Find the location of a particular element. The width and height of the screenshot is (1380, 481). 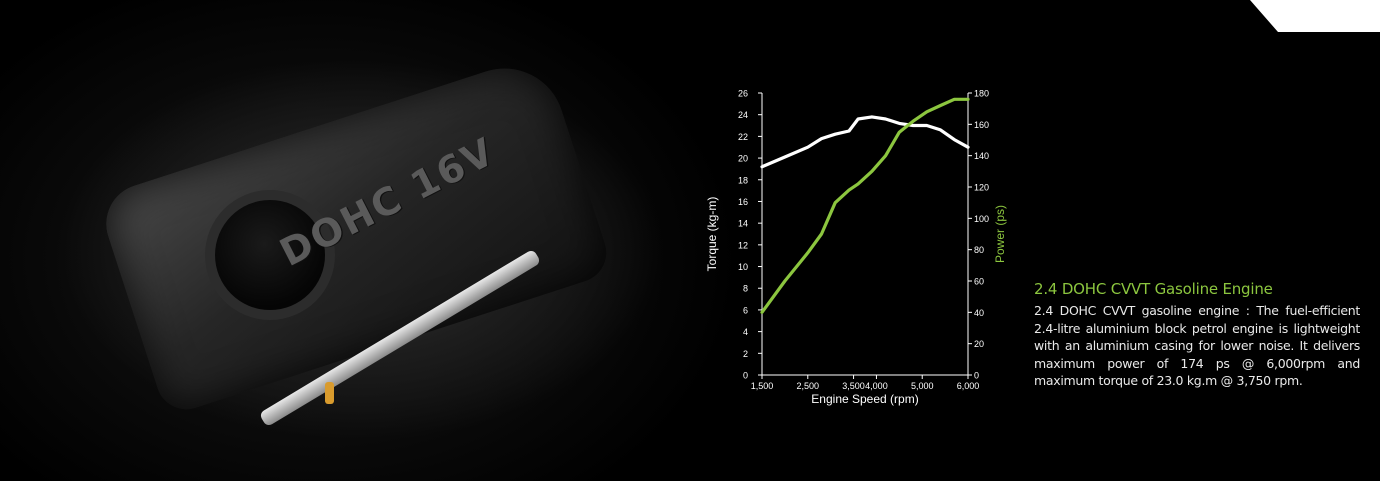

power-tick-label: 160 is located at coordinates (981, 125).